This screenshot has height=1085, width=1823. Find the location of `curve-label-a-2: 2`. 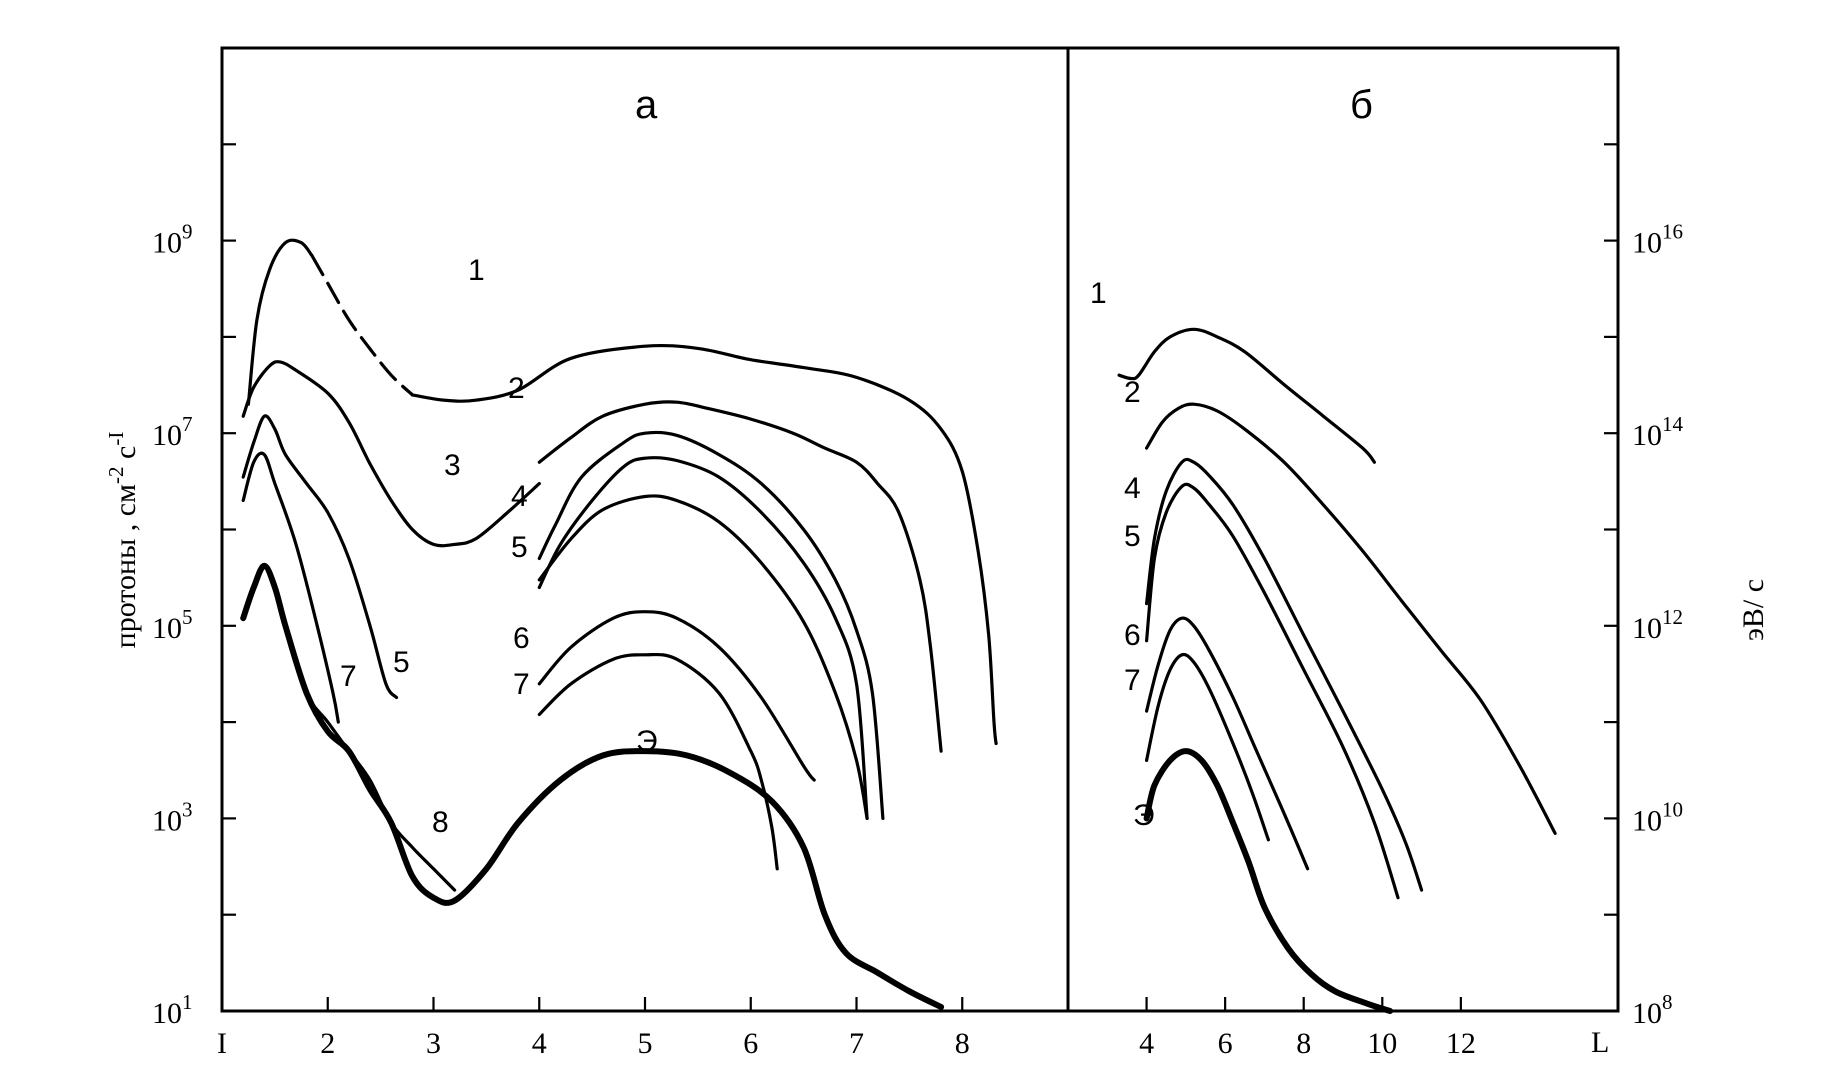

curve-label-a-2: 2 is located at coordinates (516, 388).